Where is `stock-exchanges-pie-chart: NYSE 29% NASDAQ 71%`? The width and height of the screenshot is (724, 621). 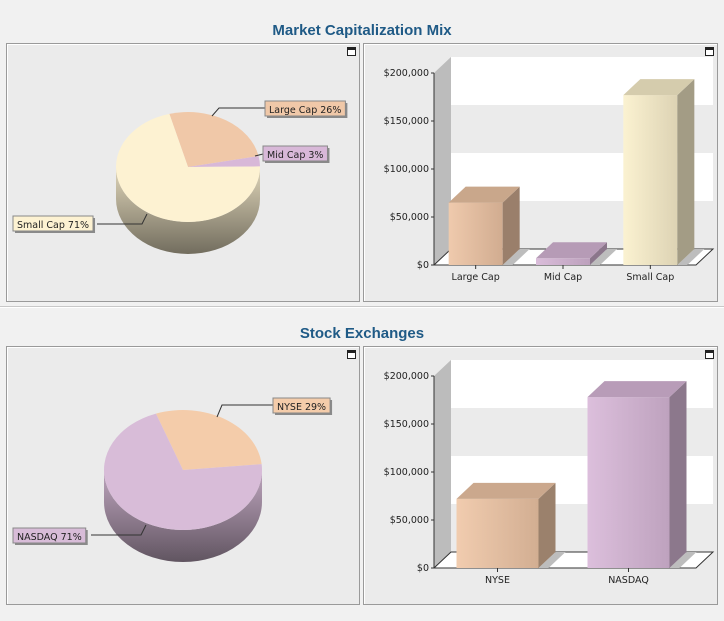
stock-exchanges-pie-chart: NYSE 29% NASDAQ 71% is located at coordinates (172, 479).